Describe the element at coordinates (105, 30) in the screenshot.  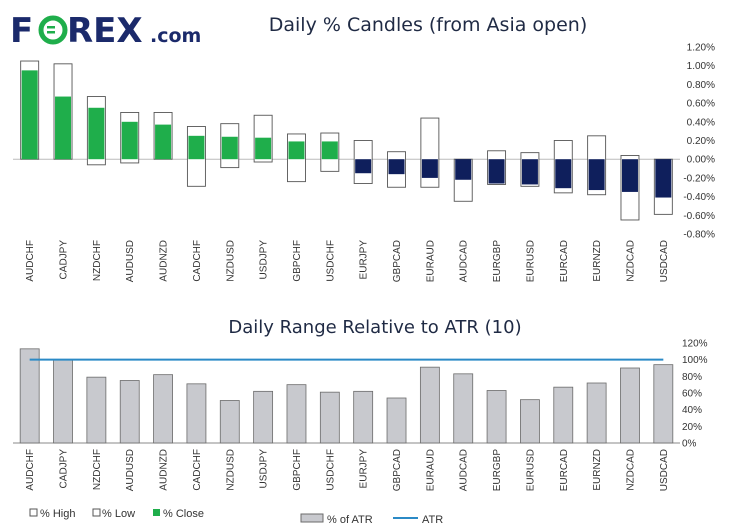
I see `logo-letters-rex: REX` at that location.